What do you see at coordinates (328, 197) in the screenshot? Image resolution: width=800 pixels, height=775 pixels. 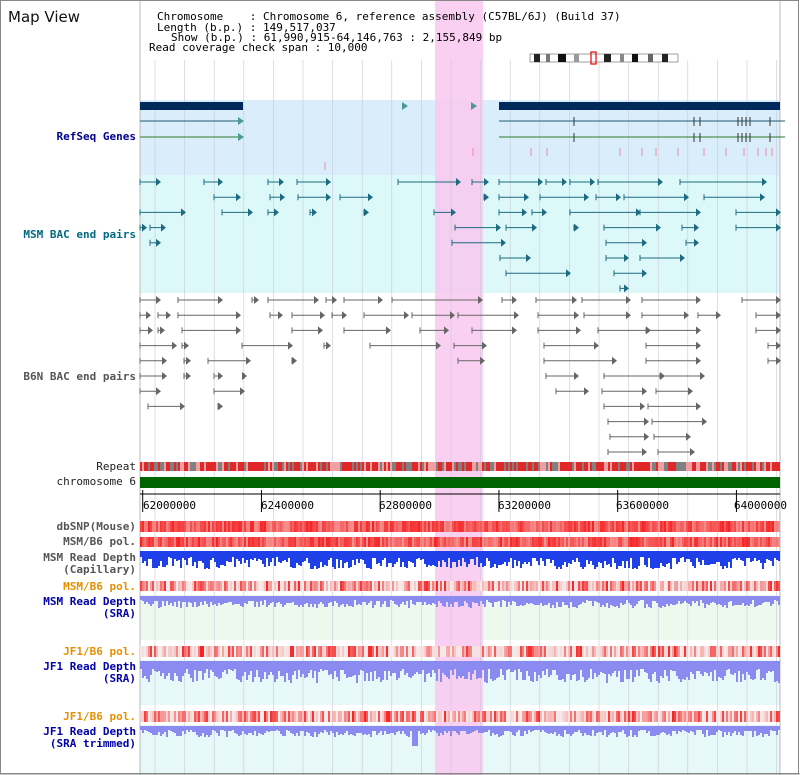 I see `msm-bac-pair-end` at bounding box center [328, 197].